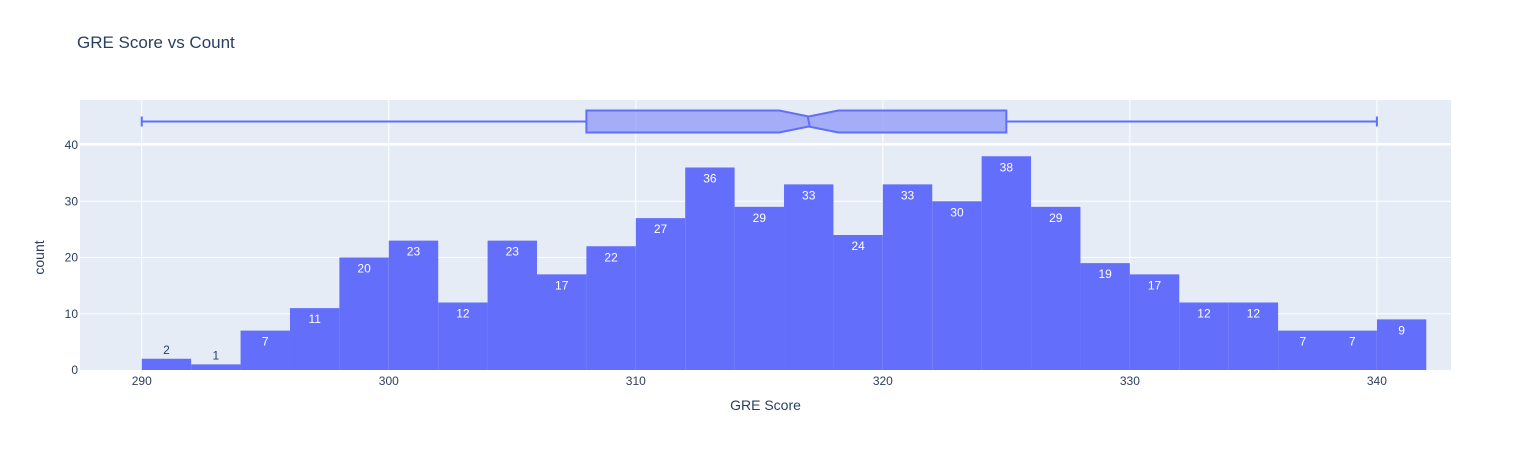 The height and width of the screenshot is (450, 1531). I want to click on bar-value-label: 30, so click(957, 212).